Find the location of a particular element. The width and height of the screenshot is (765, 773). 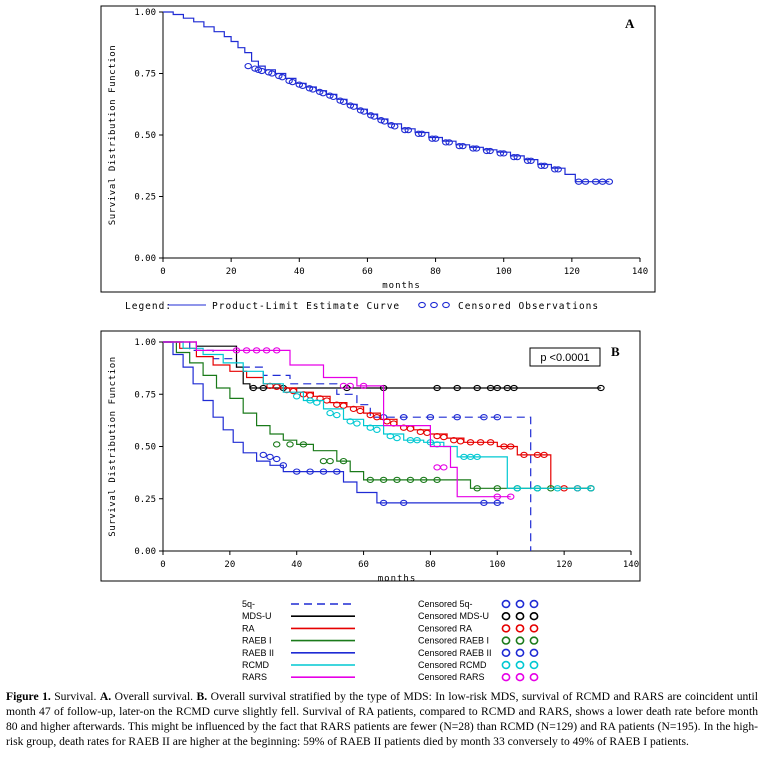

legend-censored-label-raeb2: Censored RAEB II is located at coordinates (455, 653).